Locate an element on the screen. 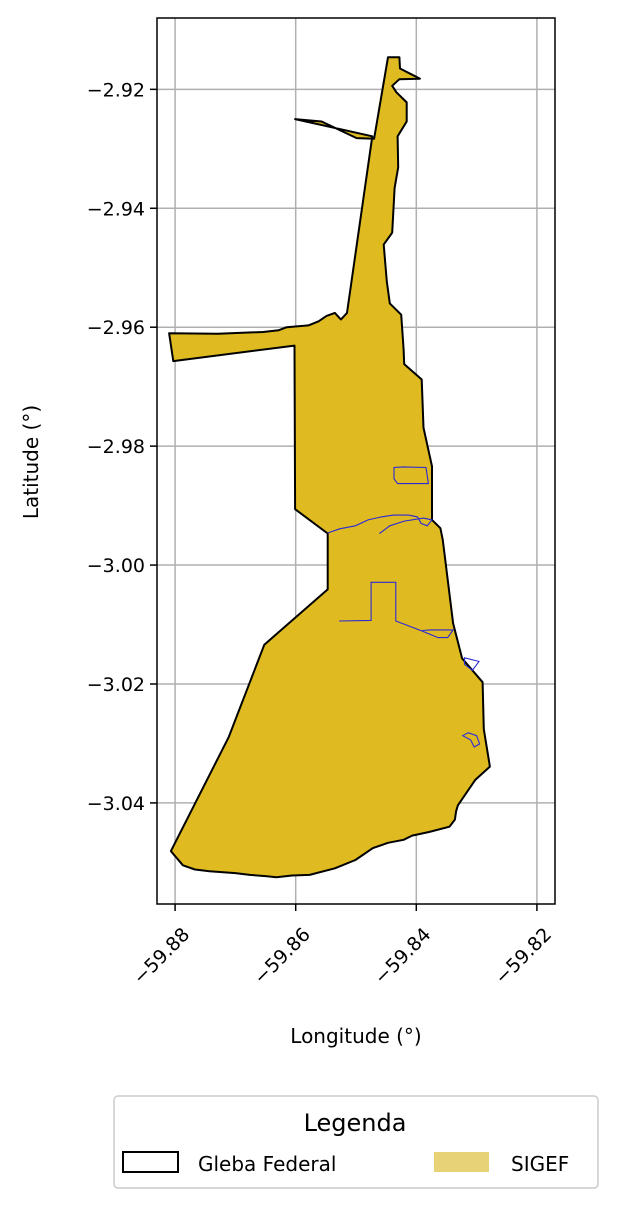 The height and width of the screenshot is (1207, 617). y-tick-label: −2.92 is located at coordinates (116, 90).